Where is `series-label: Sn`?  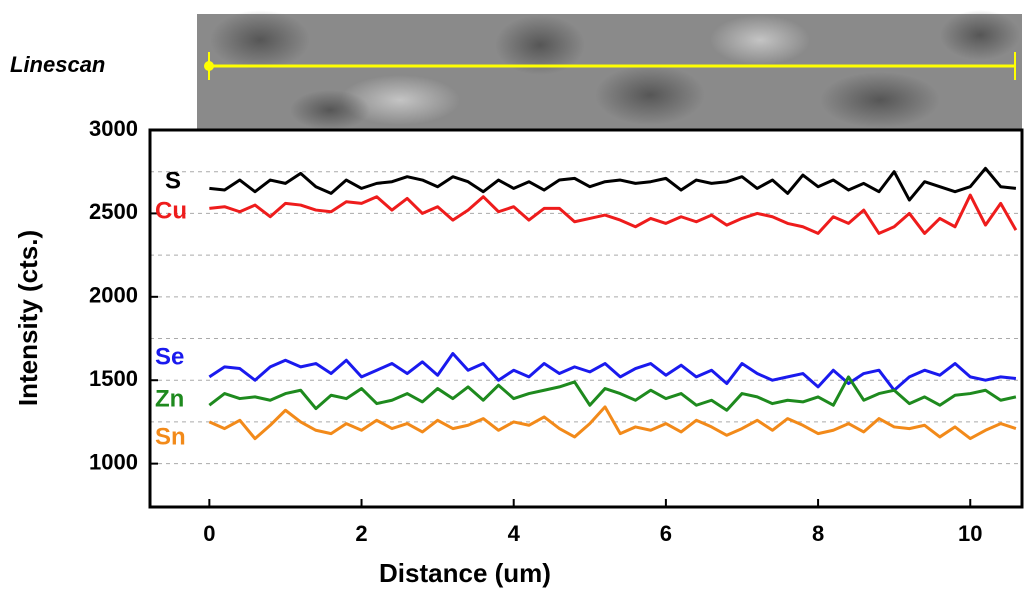
series-label: Sn is located at coordinates (170, 436).